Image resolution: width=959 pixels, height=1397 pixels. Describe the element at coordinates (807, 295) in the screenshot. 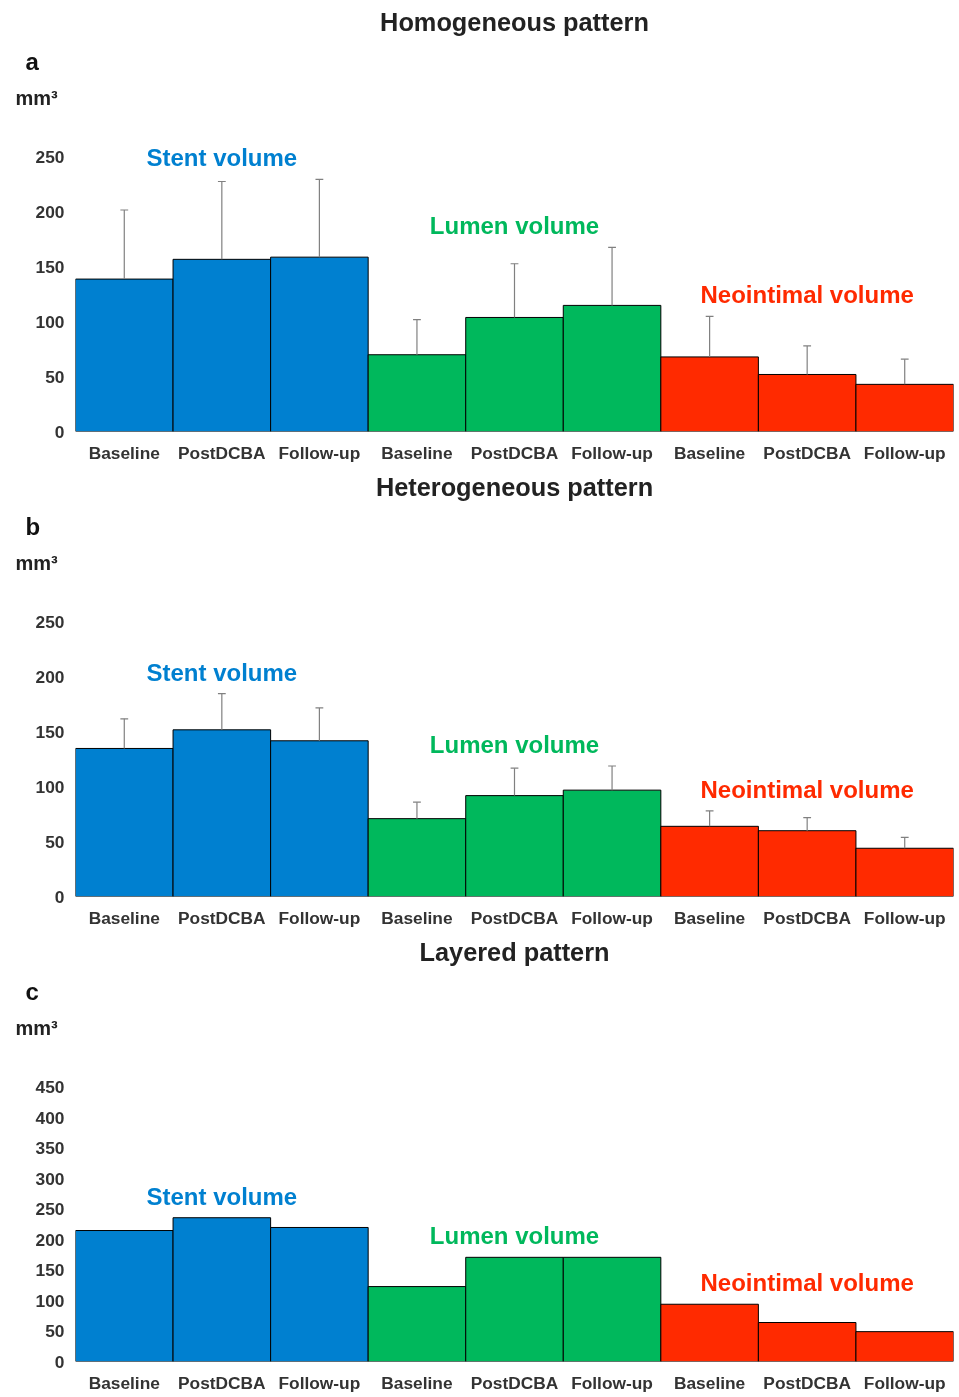

I see `text: Neointimal volume` at that location.